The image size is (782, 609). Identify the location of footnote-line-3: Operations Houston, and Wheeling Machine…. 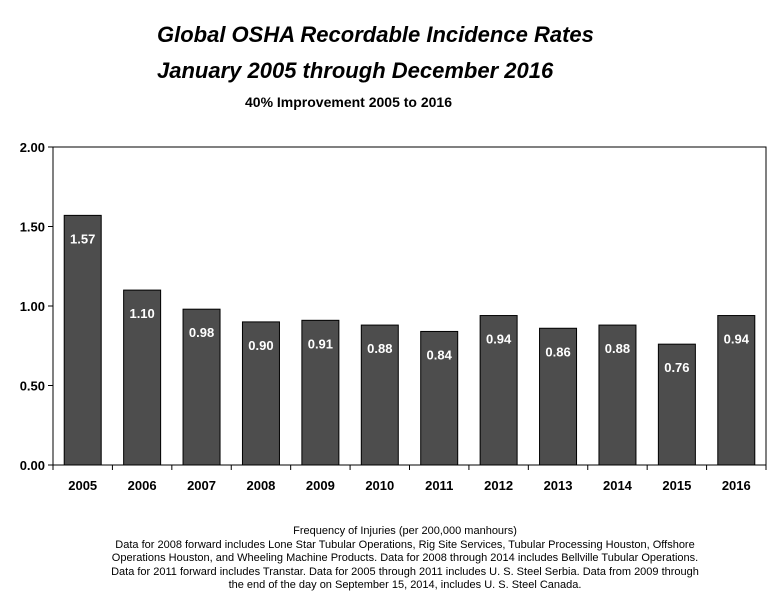
(405, 558).